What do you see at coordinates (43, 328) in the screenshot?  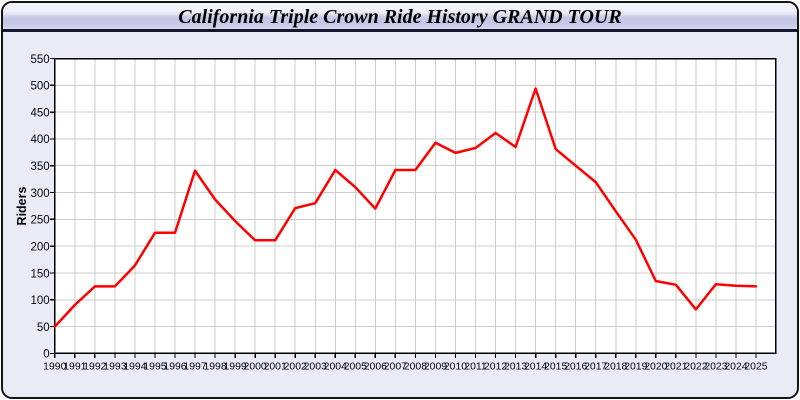 I see `svg-text: 50` at bounding box center [43, 328].